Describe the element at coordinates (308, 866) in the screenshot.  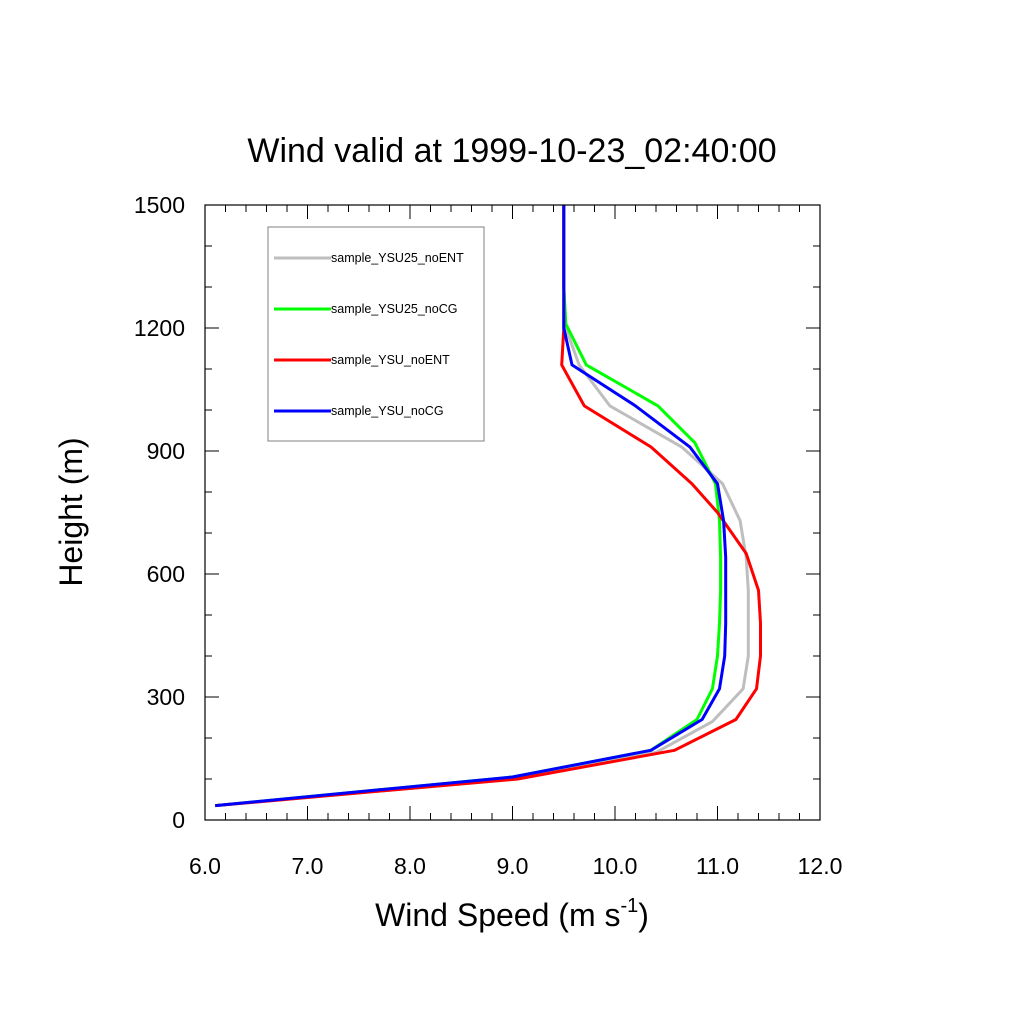
I see `x-tick-label: 7.0` at that location.